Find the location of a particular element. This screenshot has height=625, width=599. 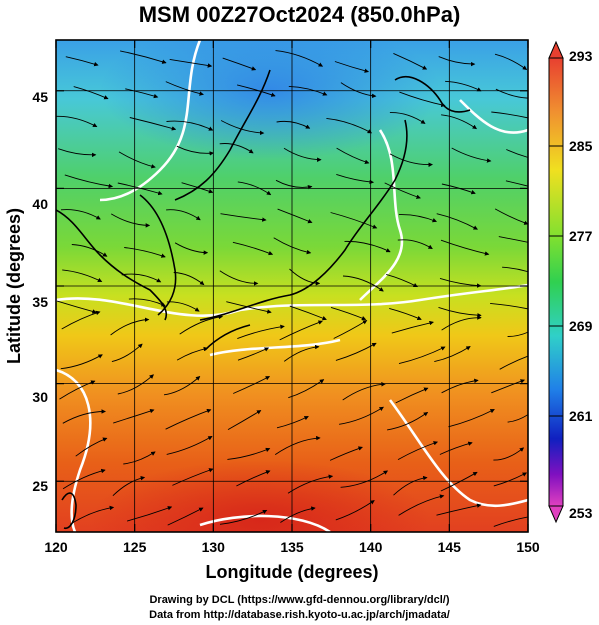

x-tick-label: 150 is located at coordinates (528, 547).